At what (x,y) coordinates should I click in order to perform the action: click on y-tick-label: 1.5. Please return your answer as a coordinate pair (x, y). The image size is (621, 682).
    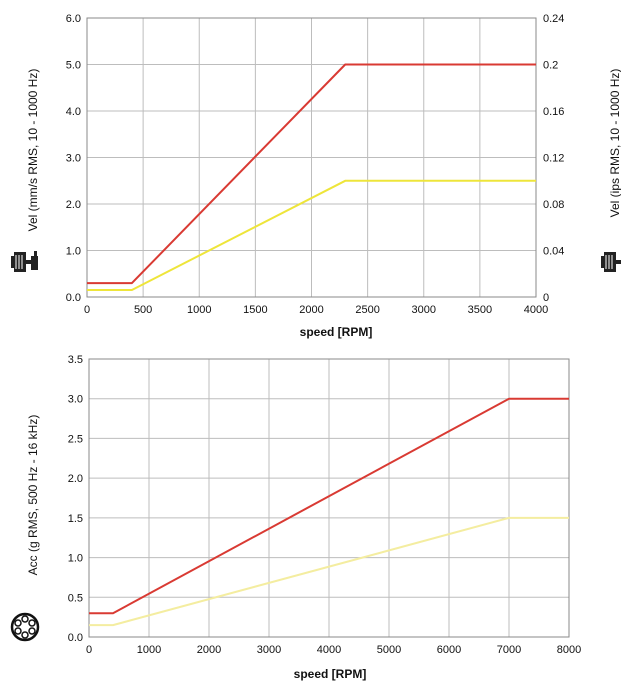
    Looking at the image, I should click on (75, 519).